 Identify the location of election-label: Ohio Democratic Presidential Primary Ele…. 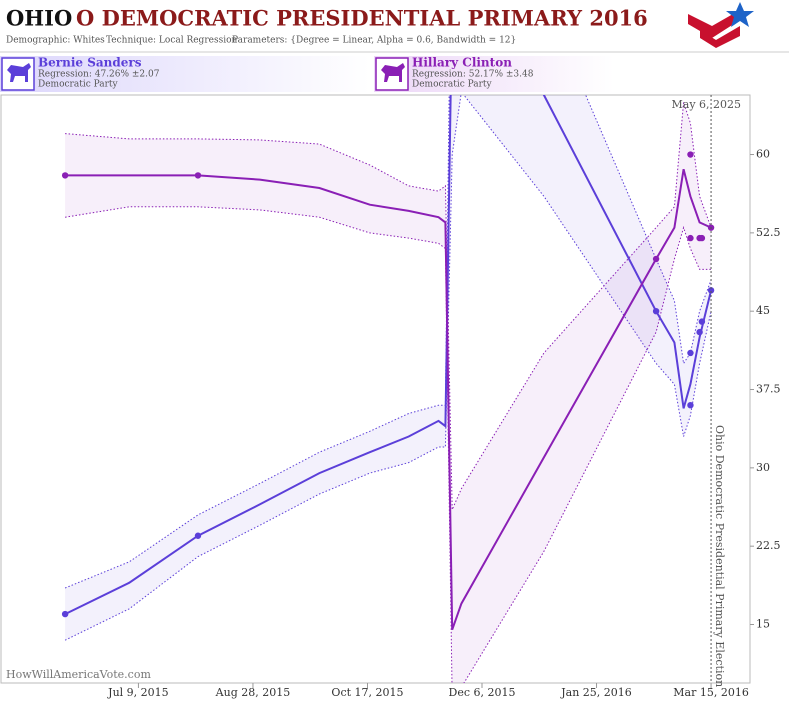
(719, 556).